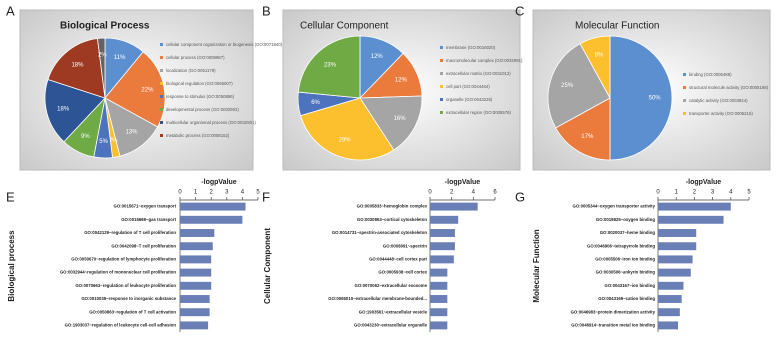 This screenshot has height=361, width=776. What do you see at coordinates (599, 55) in the screenshot?
I see `slice-label: 8%` at bounding box center [599, 55].